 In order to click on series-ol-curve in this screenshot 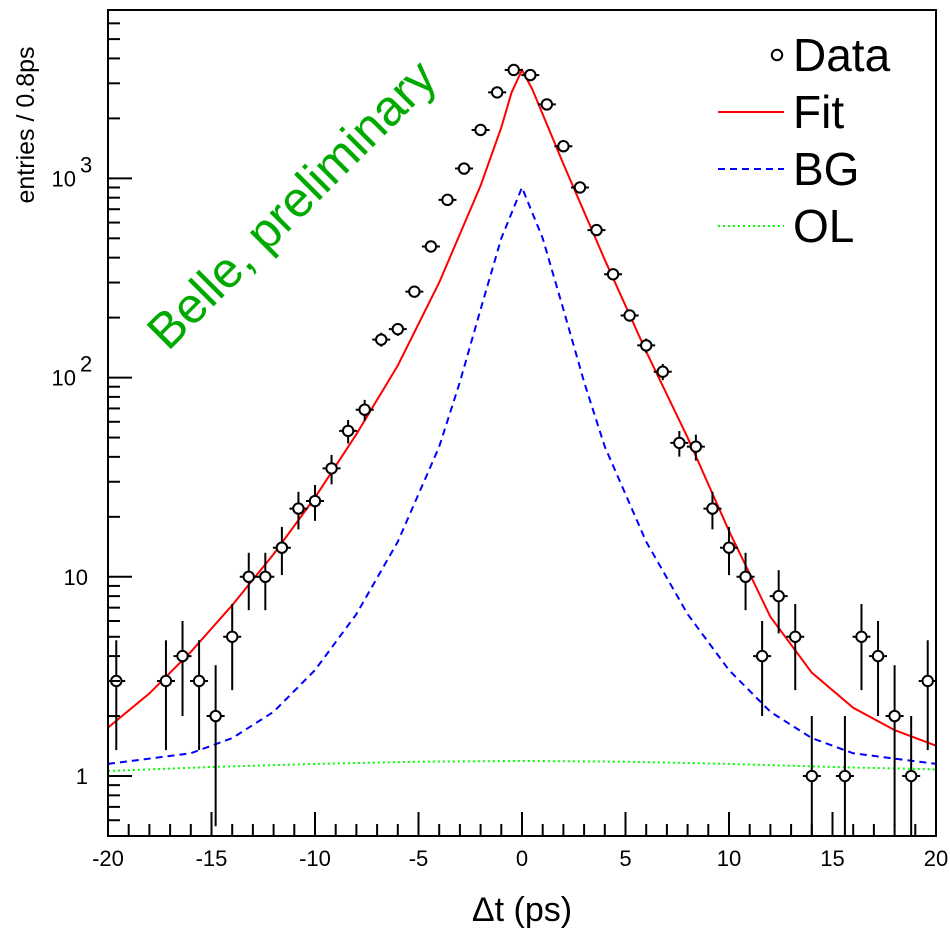, I will do `click(522, 765)`.